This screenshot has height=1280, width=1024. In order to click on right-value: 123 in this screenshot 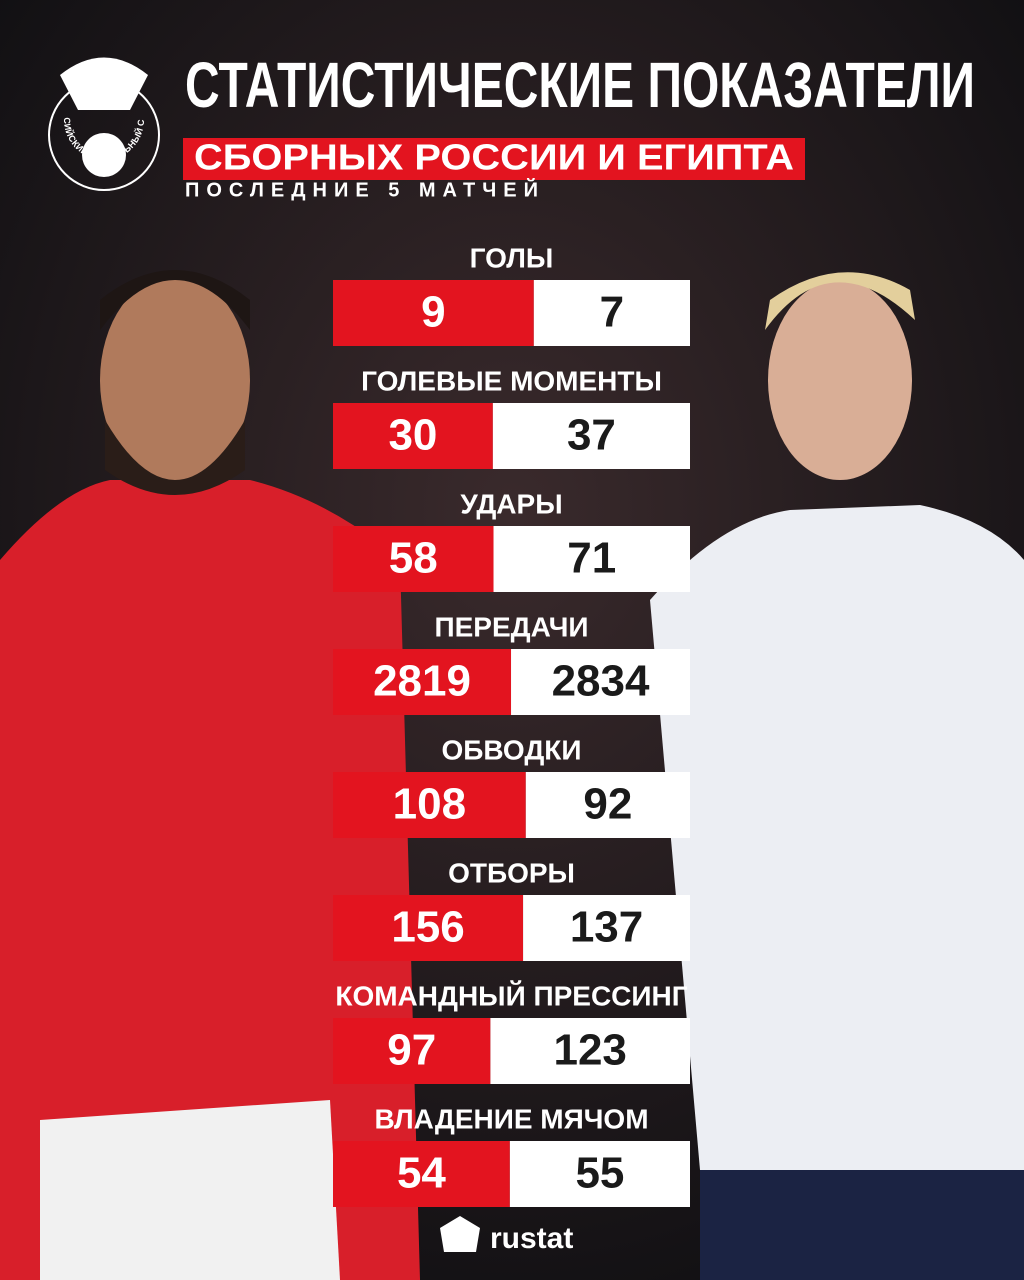, I will do `click(589, 1050)`.